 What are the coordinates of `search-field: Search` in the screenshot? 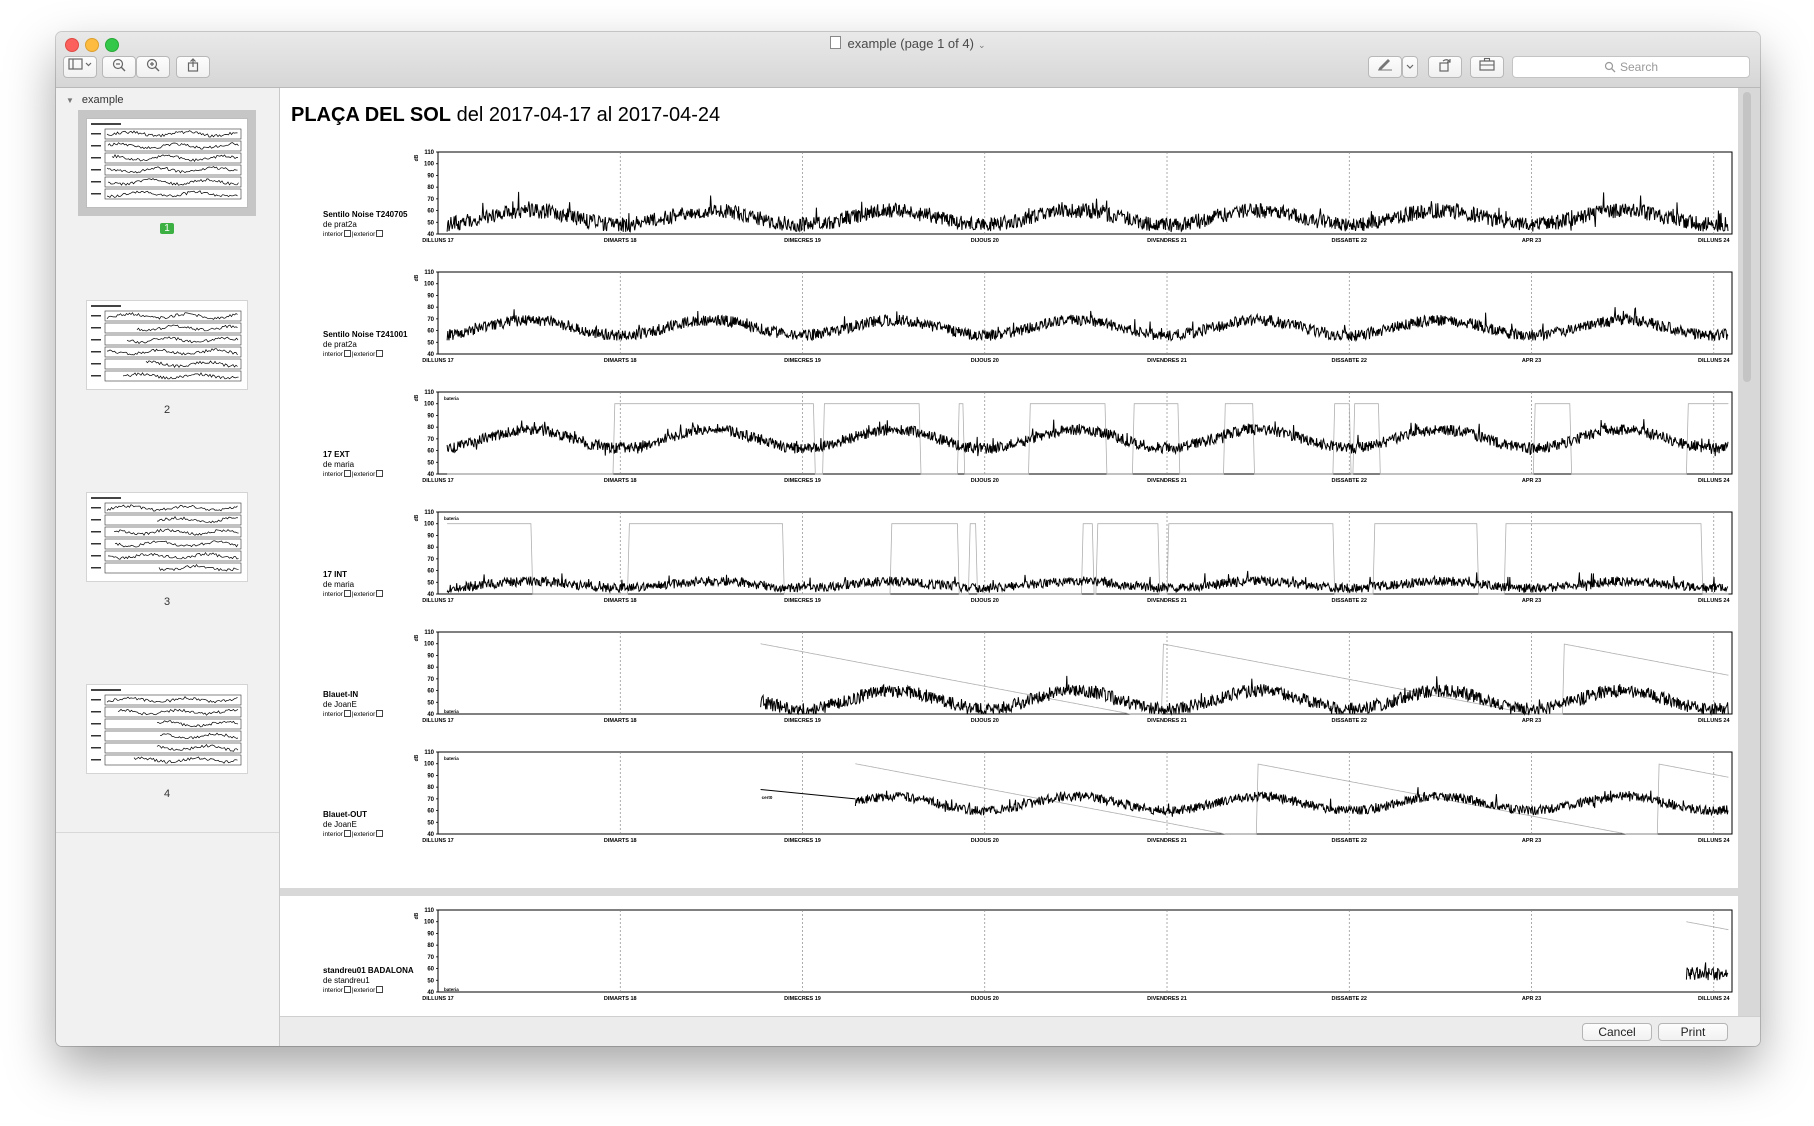 It's located at (1631, 67).